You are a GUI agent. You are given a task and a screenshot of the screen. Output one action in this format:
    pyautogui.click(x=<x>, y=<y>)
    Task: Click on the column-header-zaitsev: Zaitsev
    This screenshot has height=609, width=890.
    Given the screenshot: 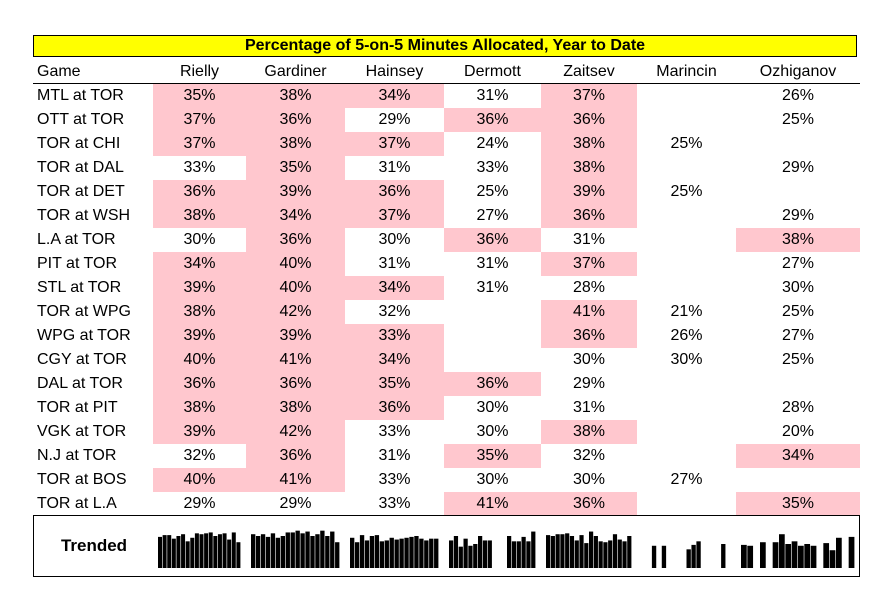 What is the action you would take?
    pyautogui.click(x=589, y=71)
    